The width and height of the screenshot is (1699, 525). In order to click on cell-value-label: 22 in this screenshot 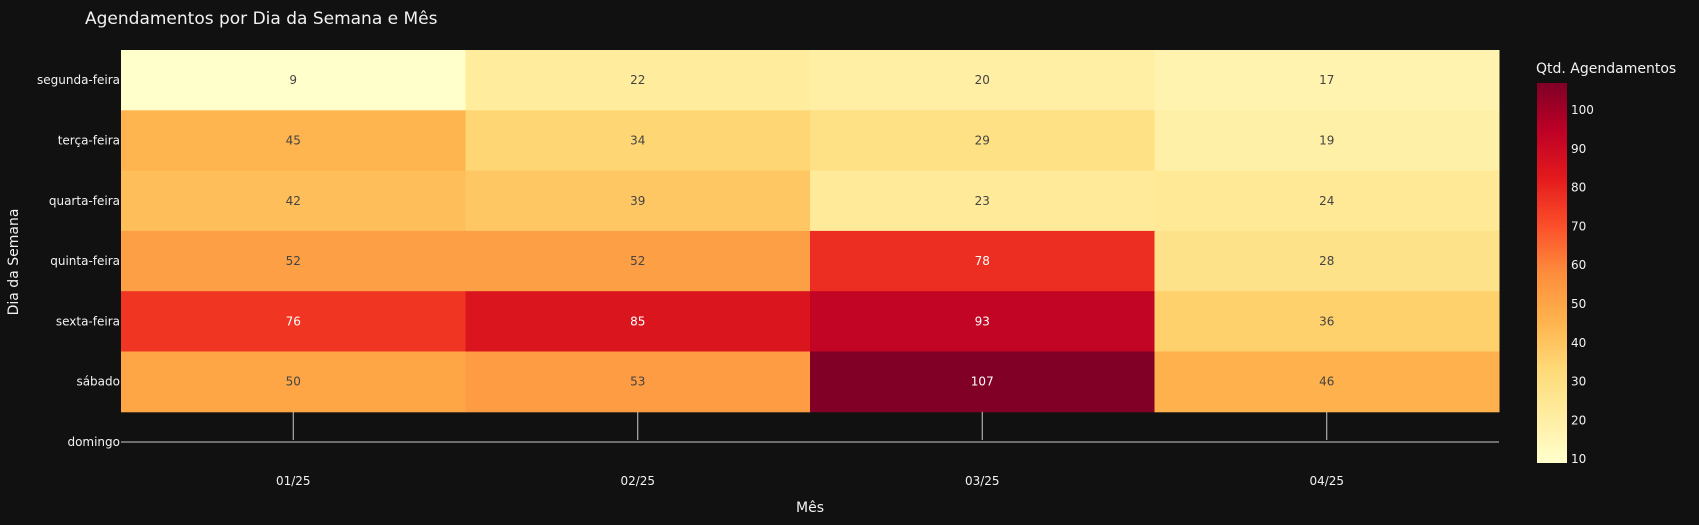, I will do `click(637, 80)`.